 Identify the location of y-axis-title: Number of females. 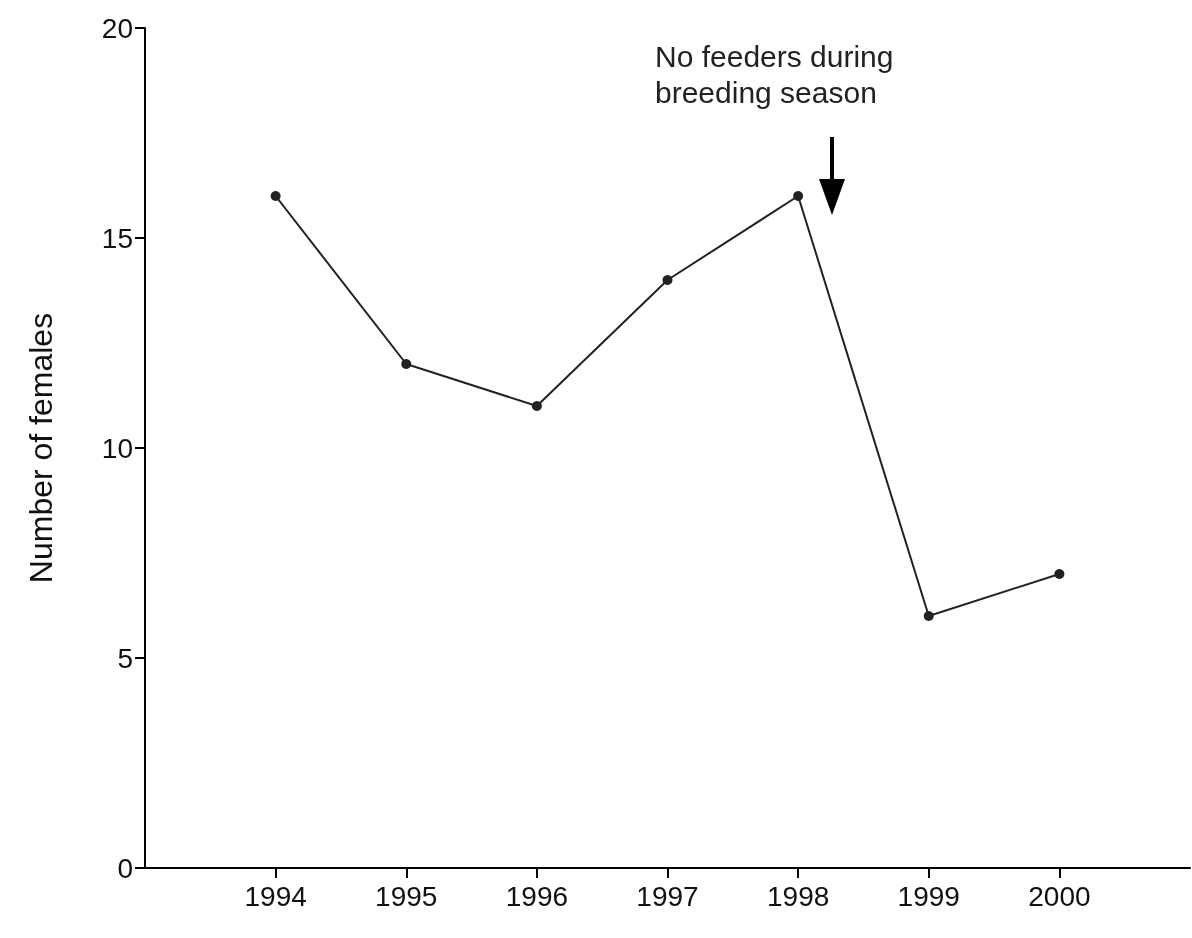
(41, 448).